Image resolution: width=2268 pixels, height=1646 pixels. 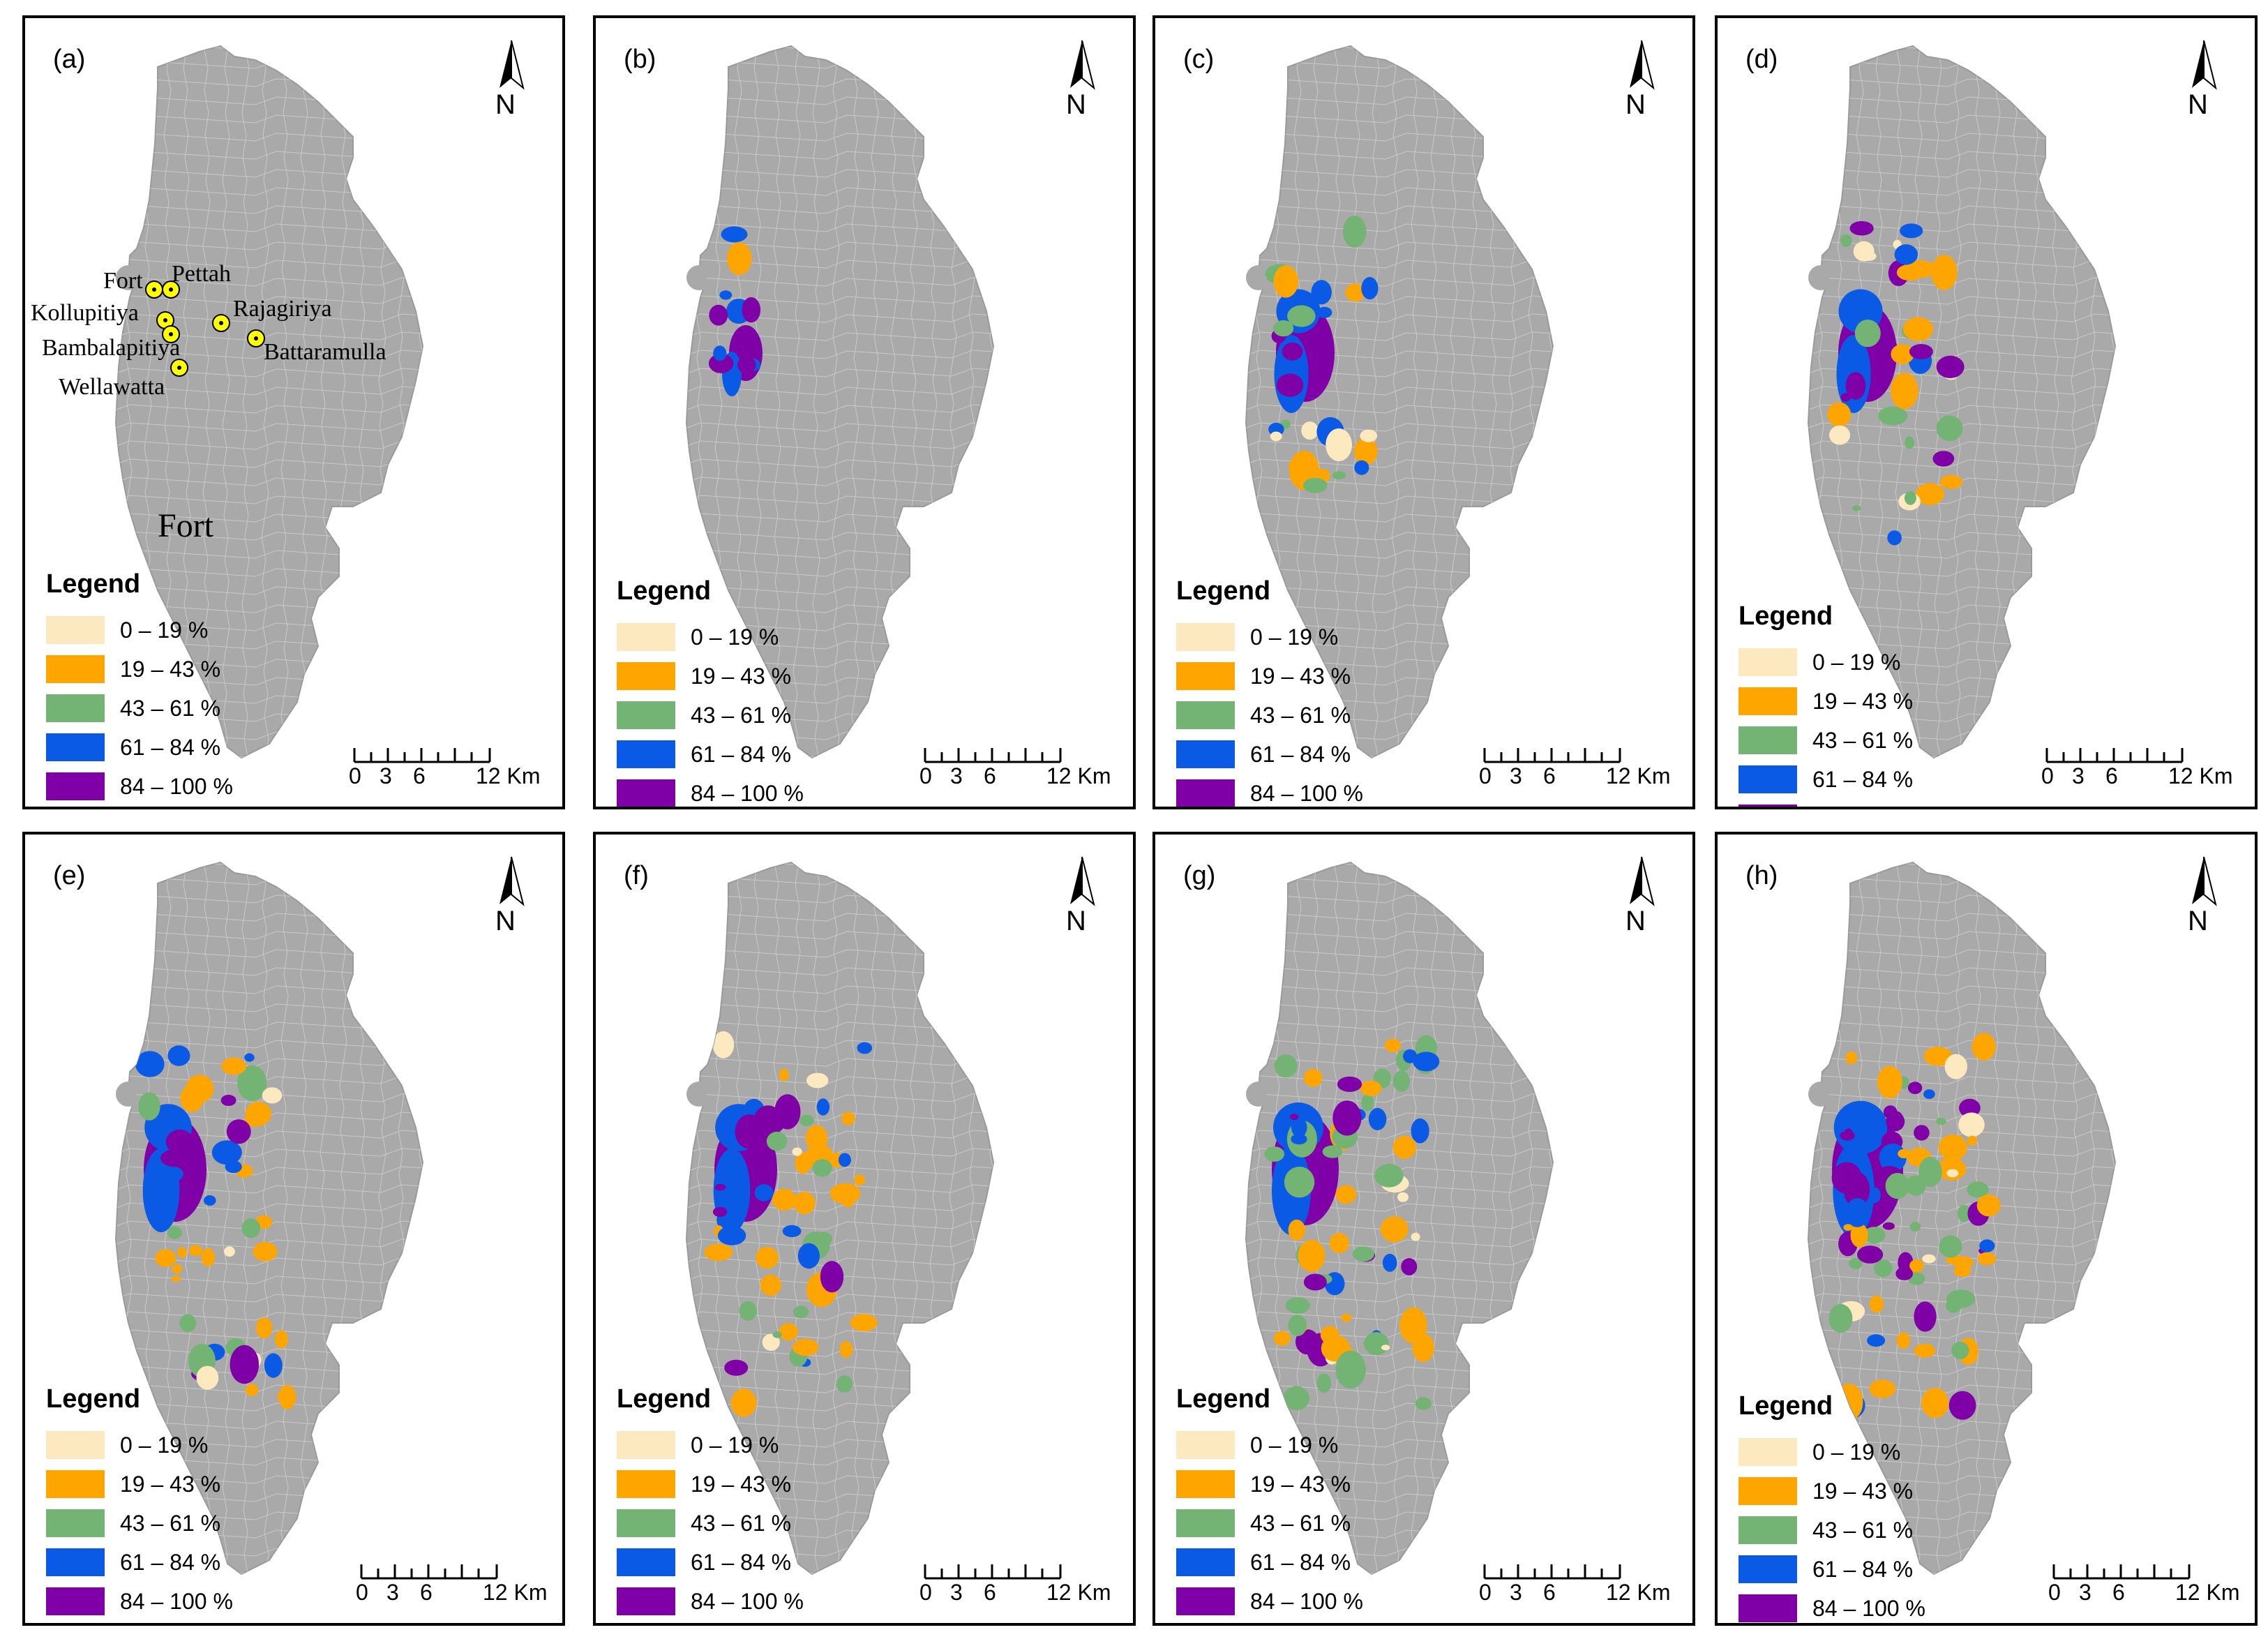 I want to click on panel-label: (d), so click(x=1761, y=59).